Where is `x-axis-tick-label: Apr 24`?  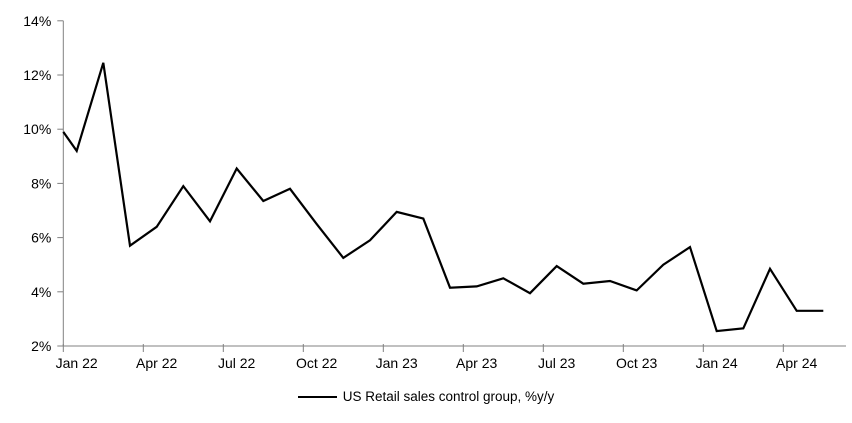
x-axis-tick-label: Apr 24 is located at coordinates (796, 363).